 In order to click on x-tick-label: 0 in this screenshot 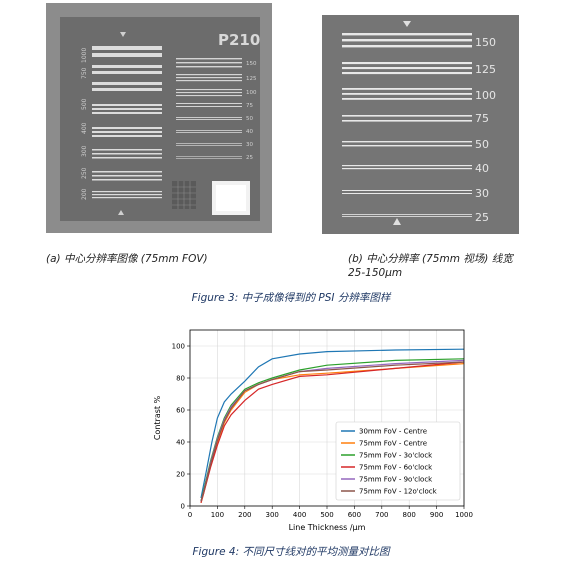, I will do `click(190, 515)`.